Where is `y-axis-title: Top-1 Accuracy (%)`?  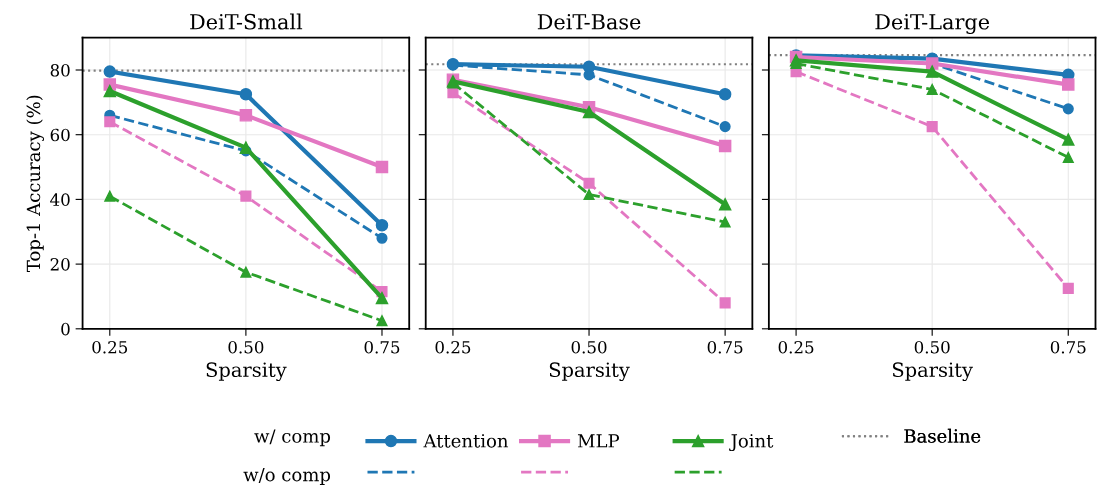
y-axis-title: Top-1 Accuracy (%) is located at coordinates (35, 184).